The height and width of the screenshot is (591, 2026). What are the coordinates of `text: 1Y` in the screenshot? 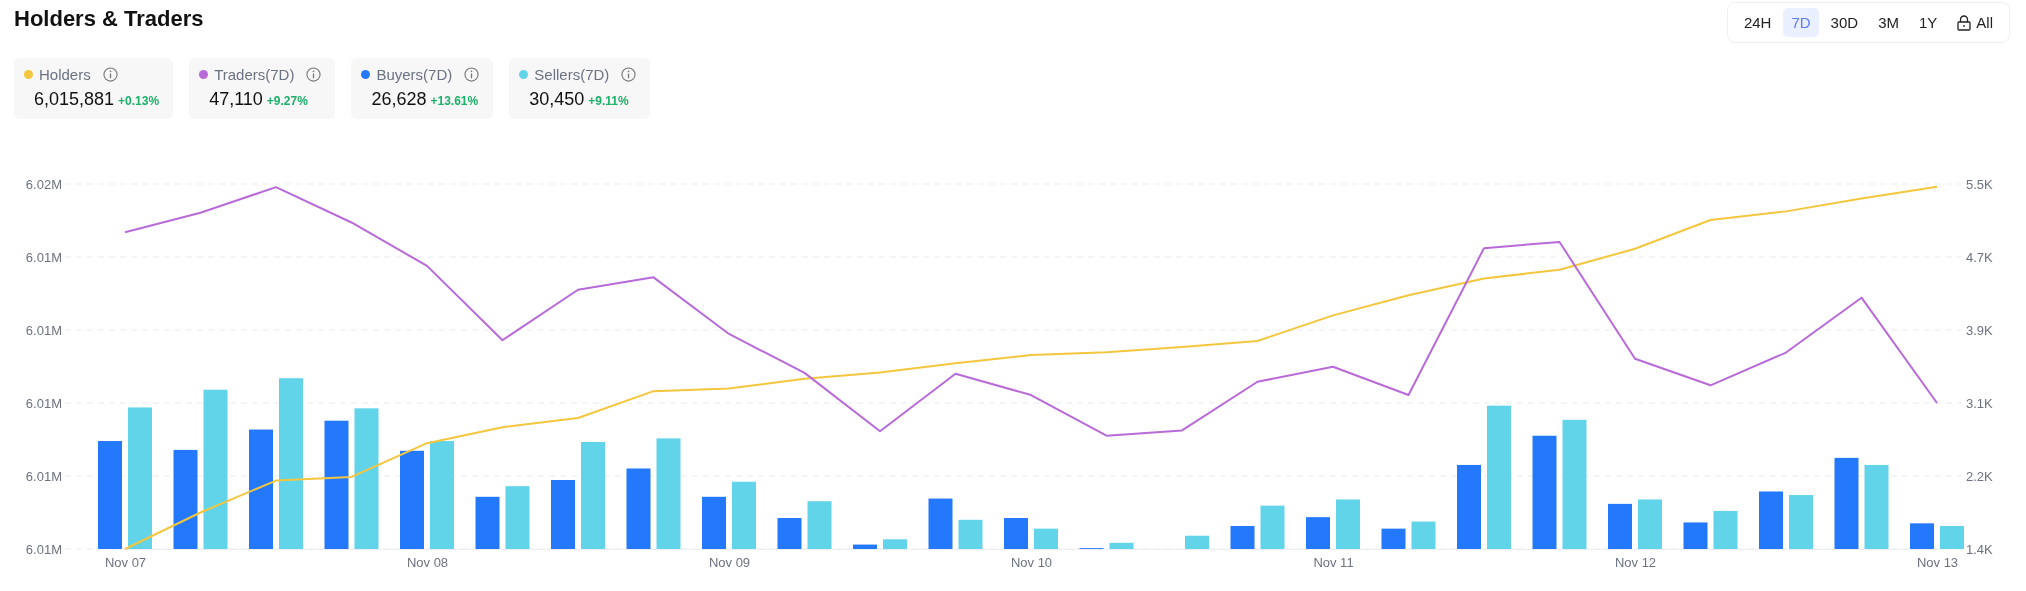 It's located at (1928, 22).